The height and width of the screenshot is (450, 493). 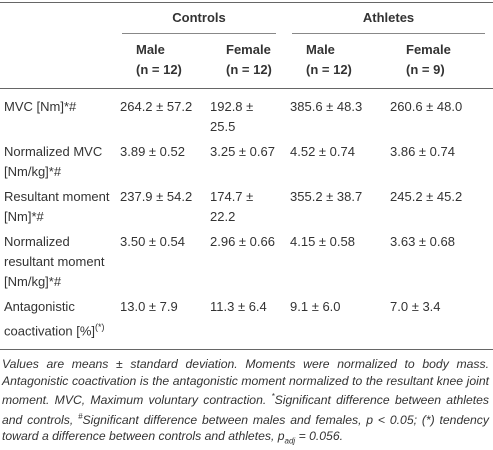 I want to click on value-cell: 3.25 ± 0.67, so click(x=242, y=151).